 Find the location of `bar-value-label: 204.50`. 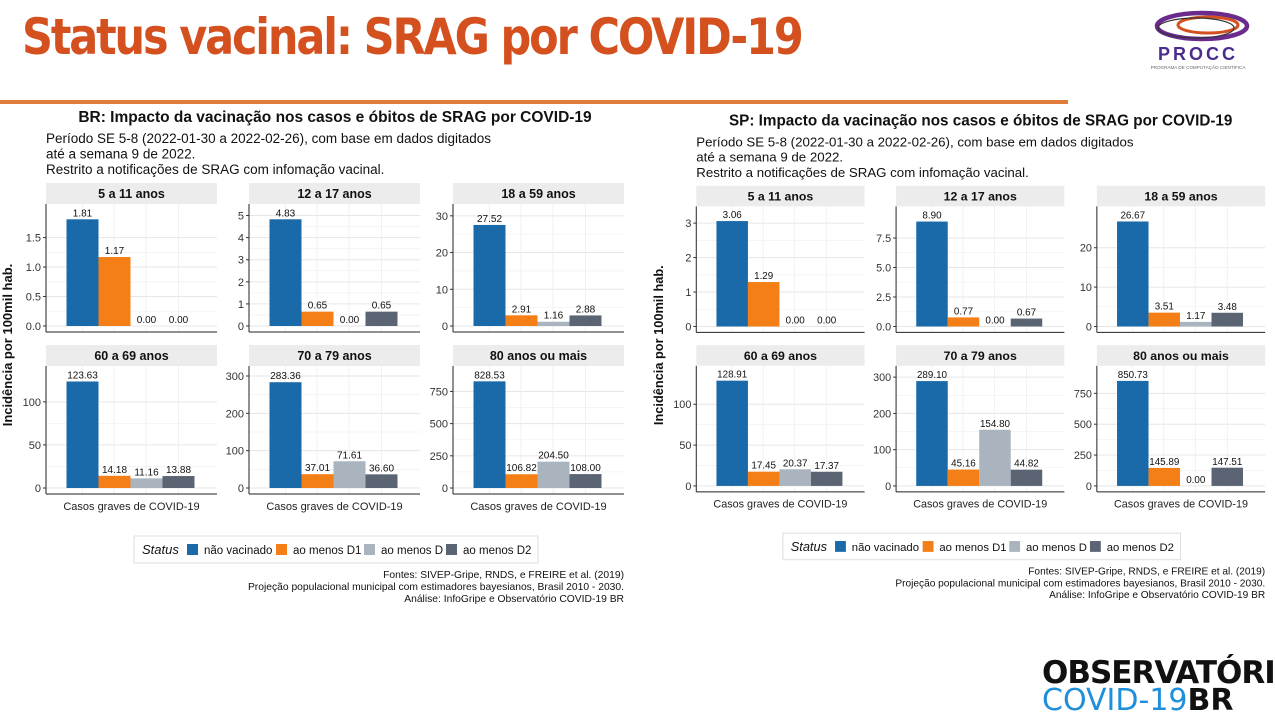

bar-value-label: 204.50 is located at coordinates (553, 456).